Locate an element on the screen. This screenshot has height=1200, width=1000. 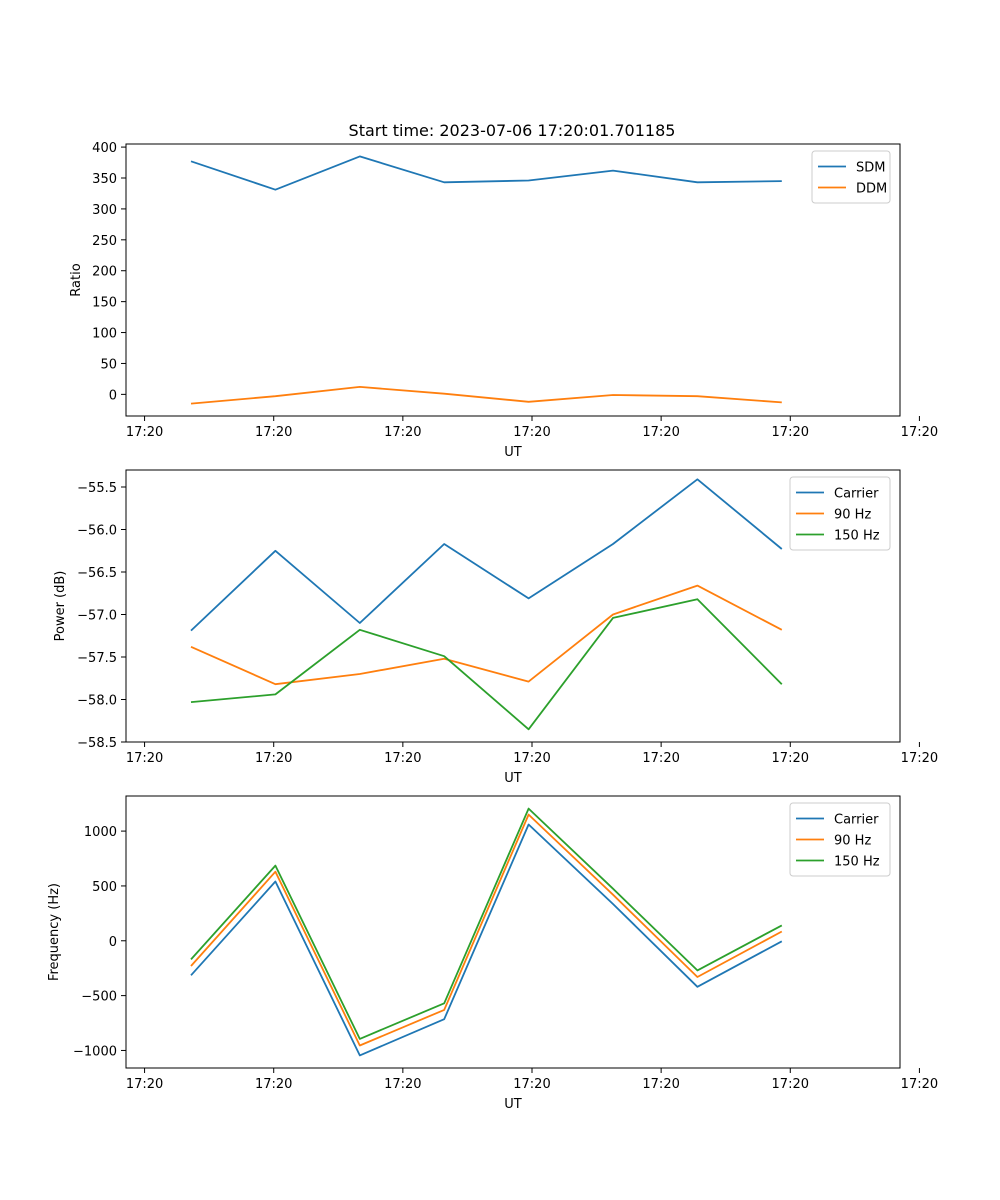
y-tick-label: 350 is located at coordinates (104, 179).